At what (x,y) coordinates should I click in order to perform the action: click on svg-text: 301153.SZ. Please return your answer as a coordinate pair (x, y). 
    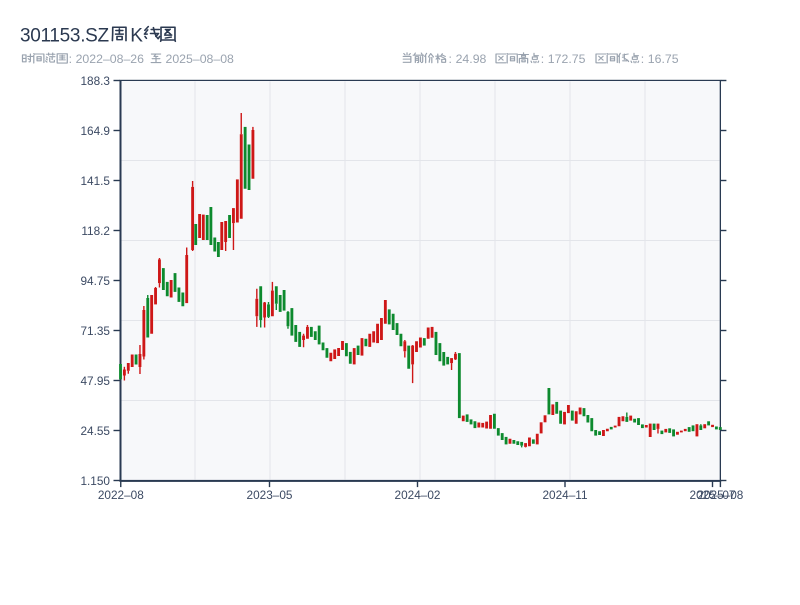
    Looking at the image, I should click on (65, 36).